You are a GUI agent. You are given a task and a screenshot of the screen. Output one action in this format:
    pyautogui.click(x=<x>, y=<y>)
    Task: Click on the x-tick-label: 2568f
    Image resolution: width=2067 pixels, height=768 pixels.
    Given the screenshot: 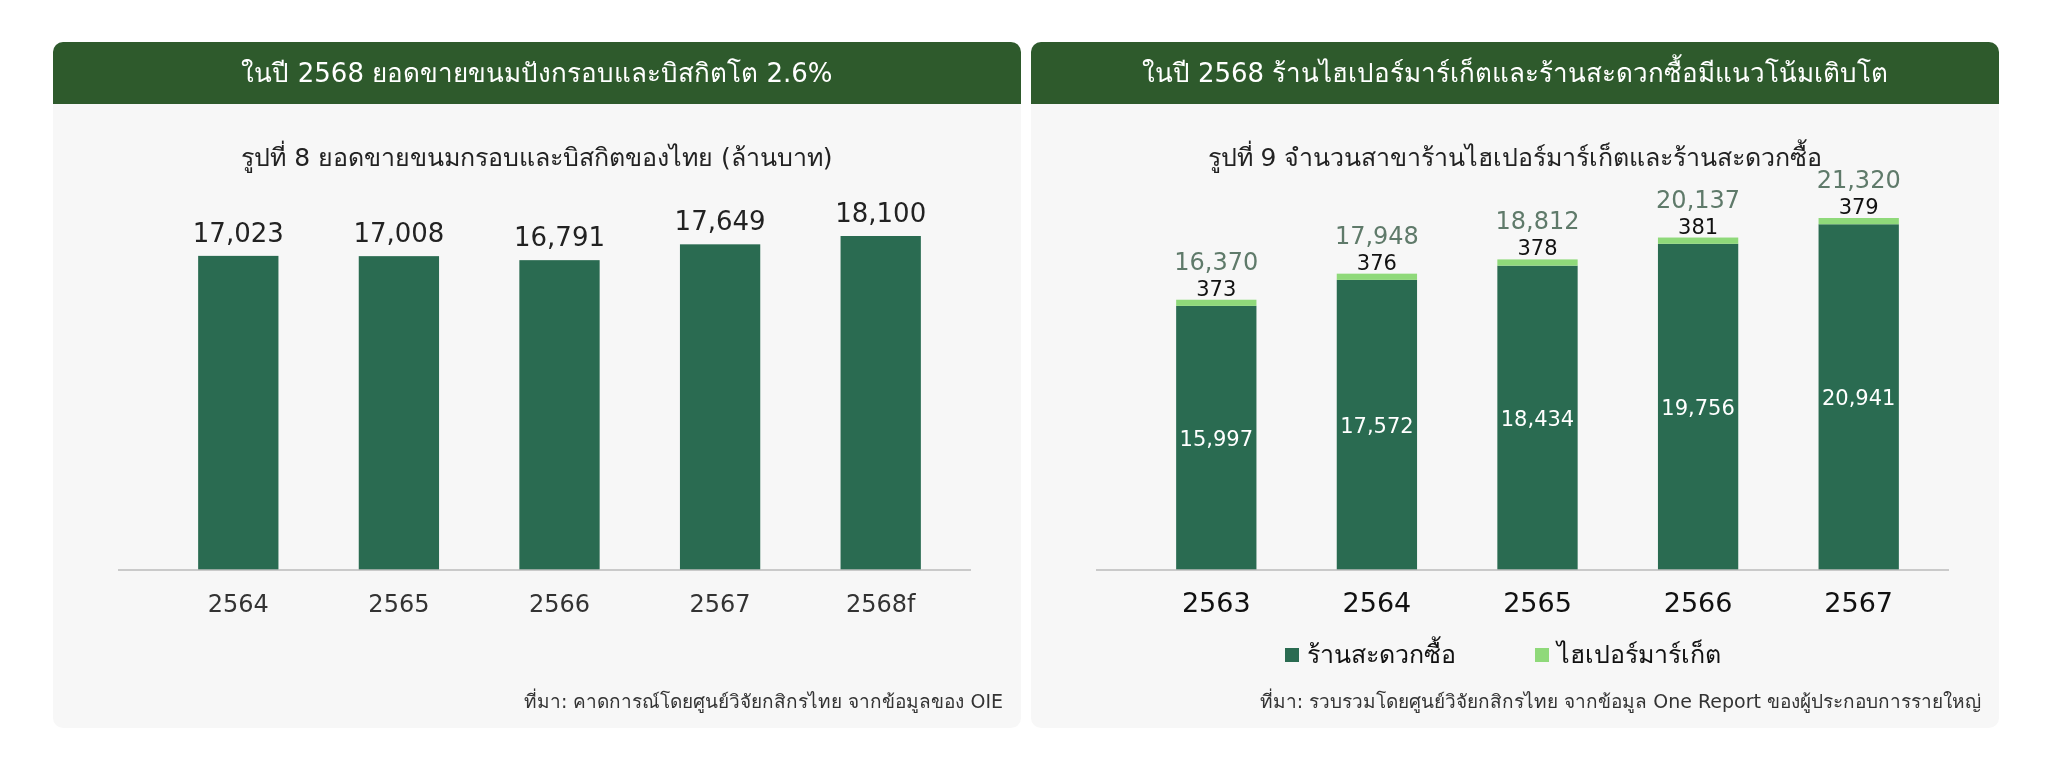 What is the action you would take?
    pyautogui.click(x=881, y=604)
    